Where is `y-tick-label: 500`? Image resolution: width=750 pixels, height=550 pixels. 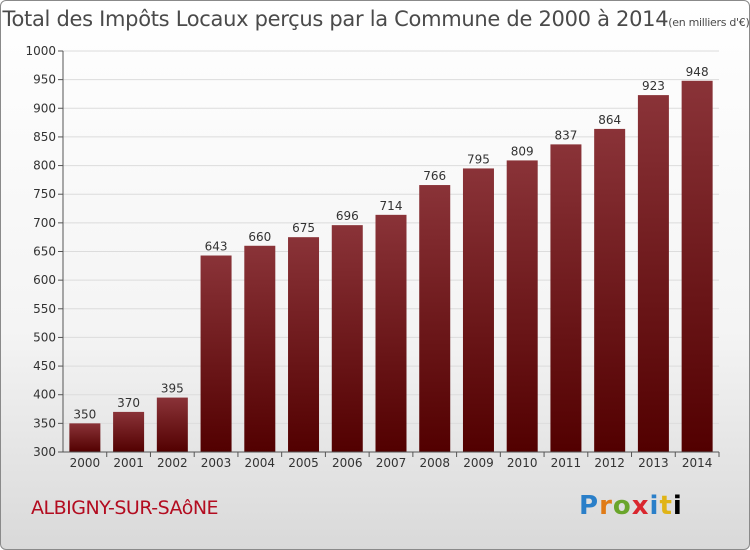
y-tick-label: 500 is located at coordinates (44, 337).